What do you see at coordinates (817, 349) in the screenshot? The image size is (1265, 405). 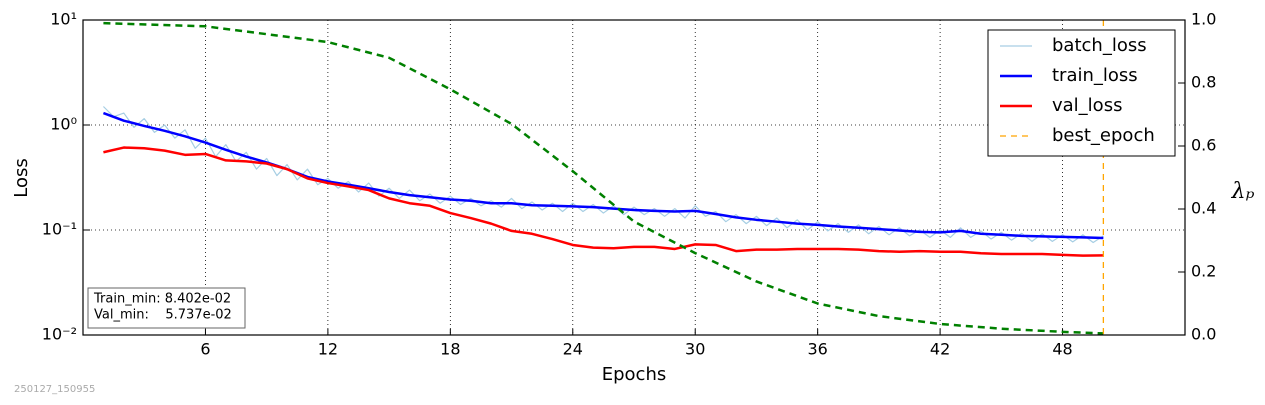 I see `x-tick-label: 36` at bounding box center [817, 349].